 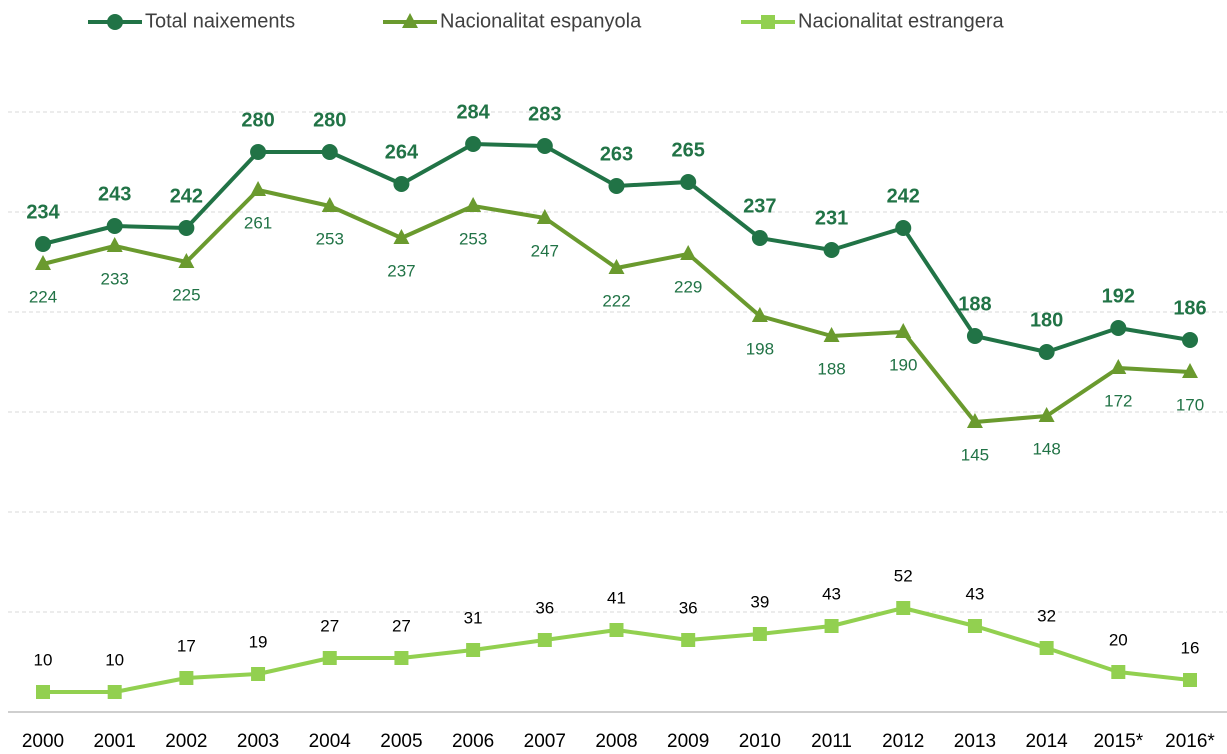 I want to click on x-tick-label: 2009, so click(x=688, y=741).